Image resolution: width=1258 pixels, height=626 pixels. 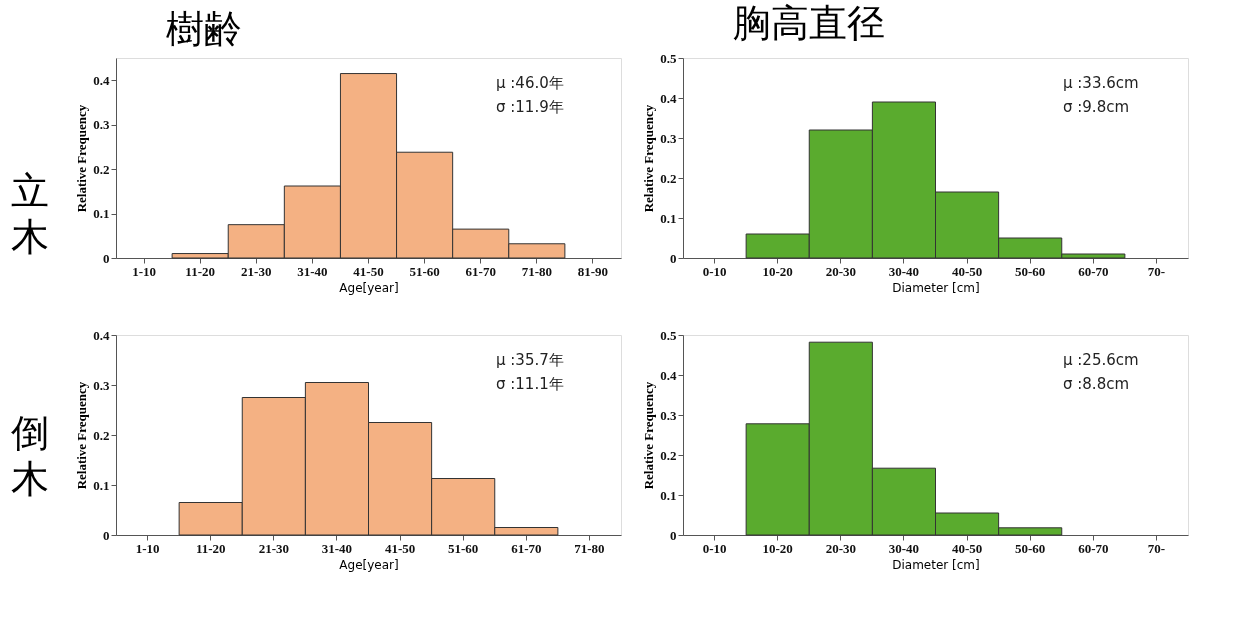 What do you see at coordinates (530, 360) in the screenshot?
I see `annotation: μ :35.7年` at bounding box center [530, 360].